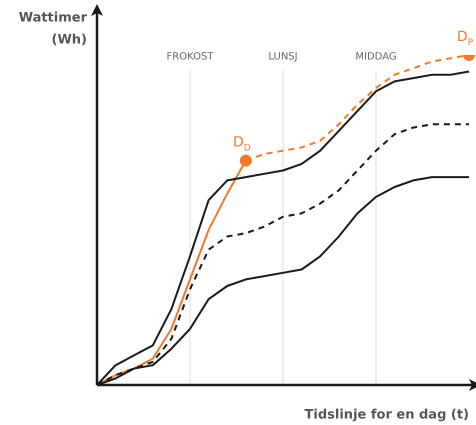 This screenshot has height=425, width=476. I want to click on x-tick-label: FROKOST, so click(190, 57).